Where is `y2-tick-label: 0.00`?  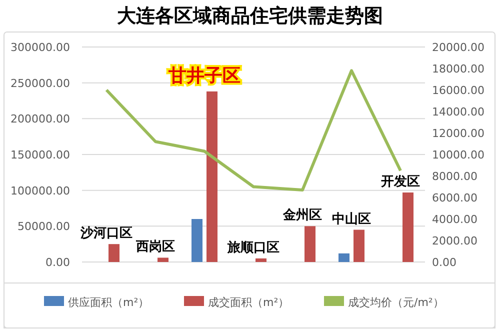 y2-tick-label: 0.00 is located at coordinates (444, 262).